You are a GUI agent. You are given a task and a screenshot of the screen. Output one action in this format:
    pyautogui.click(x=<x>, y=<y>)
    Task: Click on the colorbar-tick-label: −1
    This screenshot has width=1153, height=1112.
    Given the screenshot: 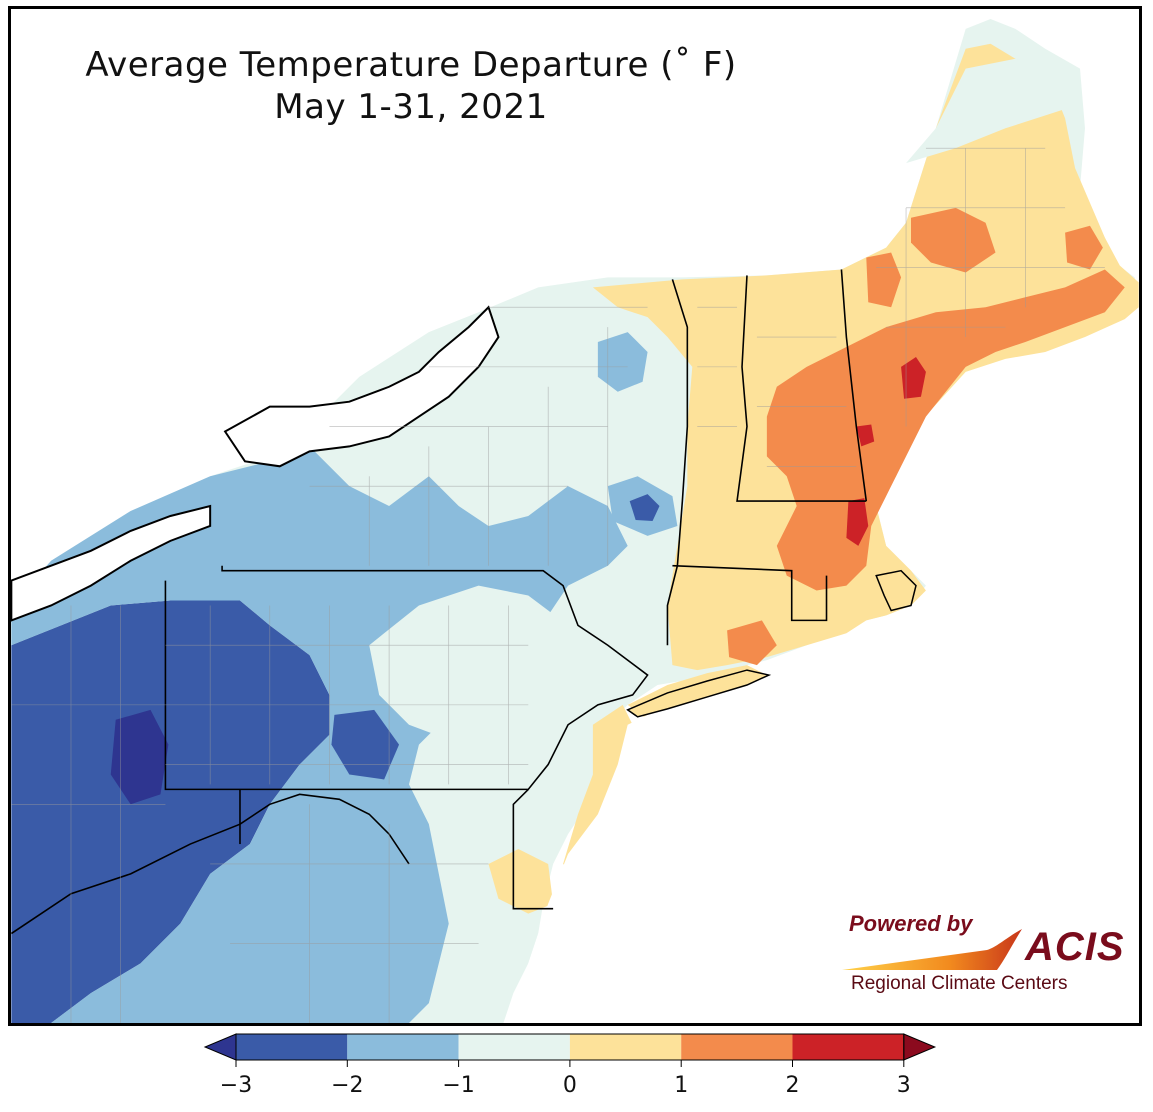 What is the action you would take?
    pyautogui.click(x=458, y=1085)
    